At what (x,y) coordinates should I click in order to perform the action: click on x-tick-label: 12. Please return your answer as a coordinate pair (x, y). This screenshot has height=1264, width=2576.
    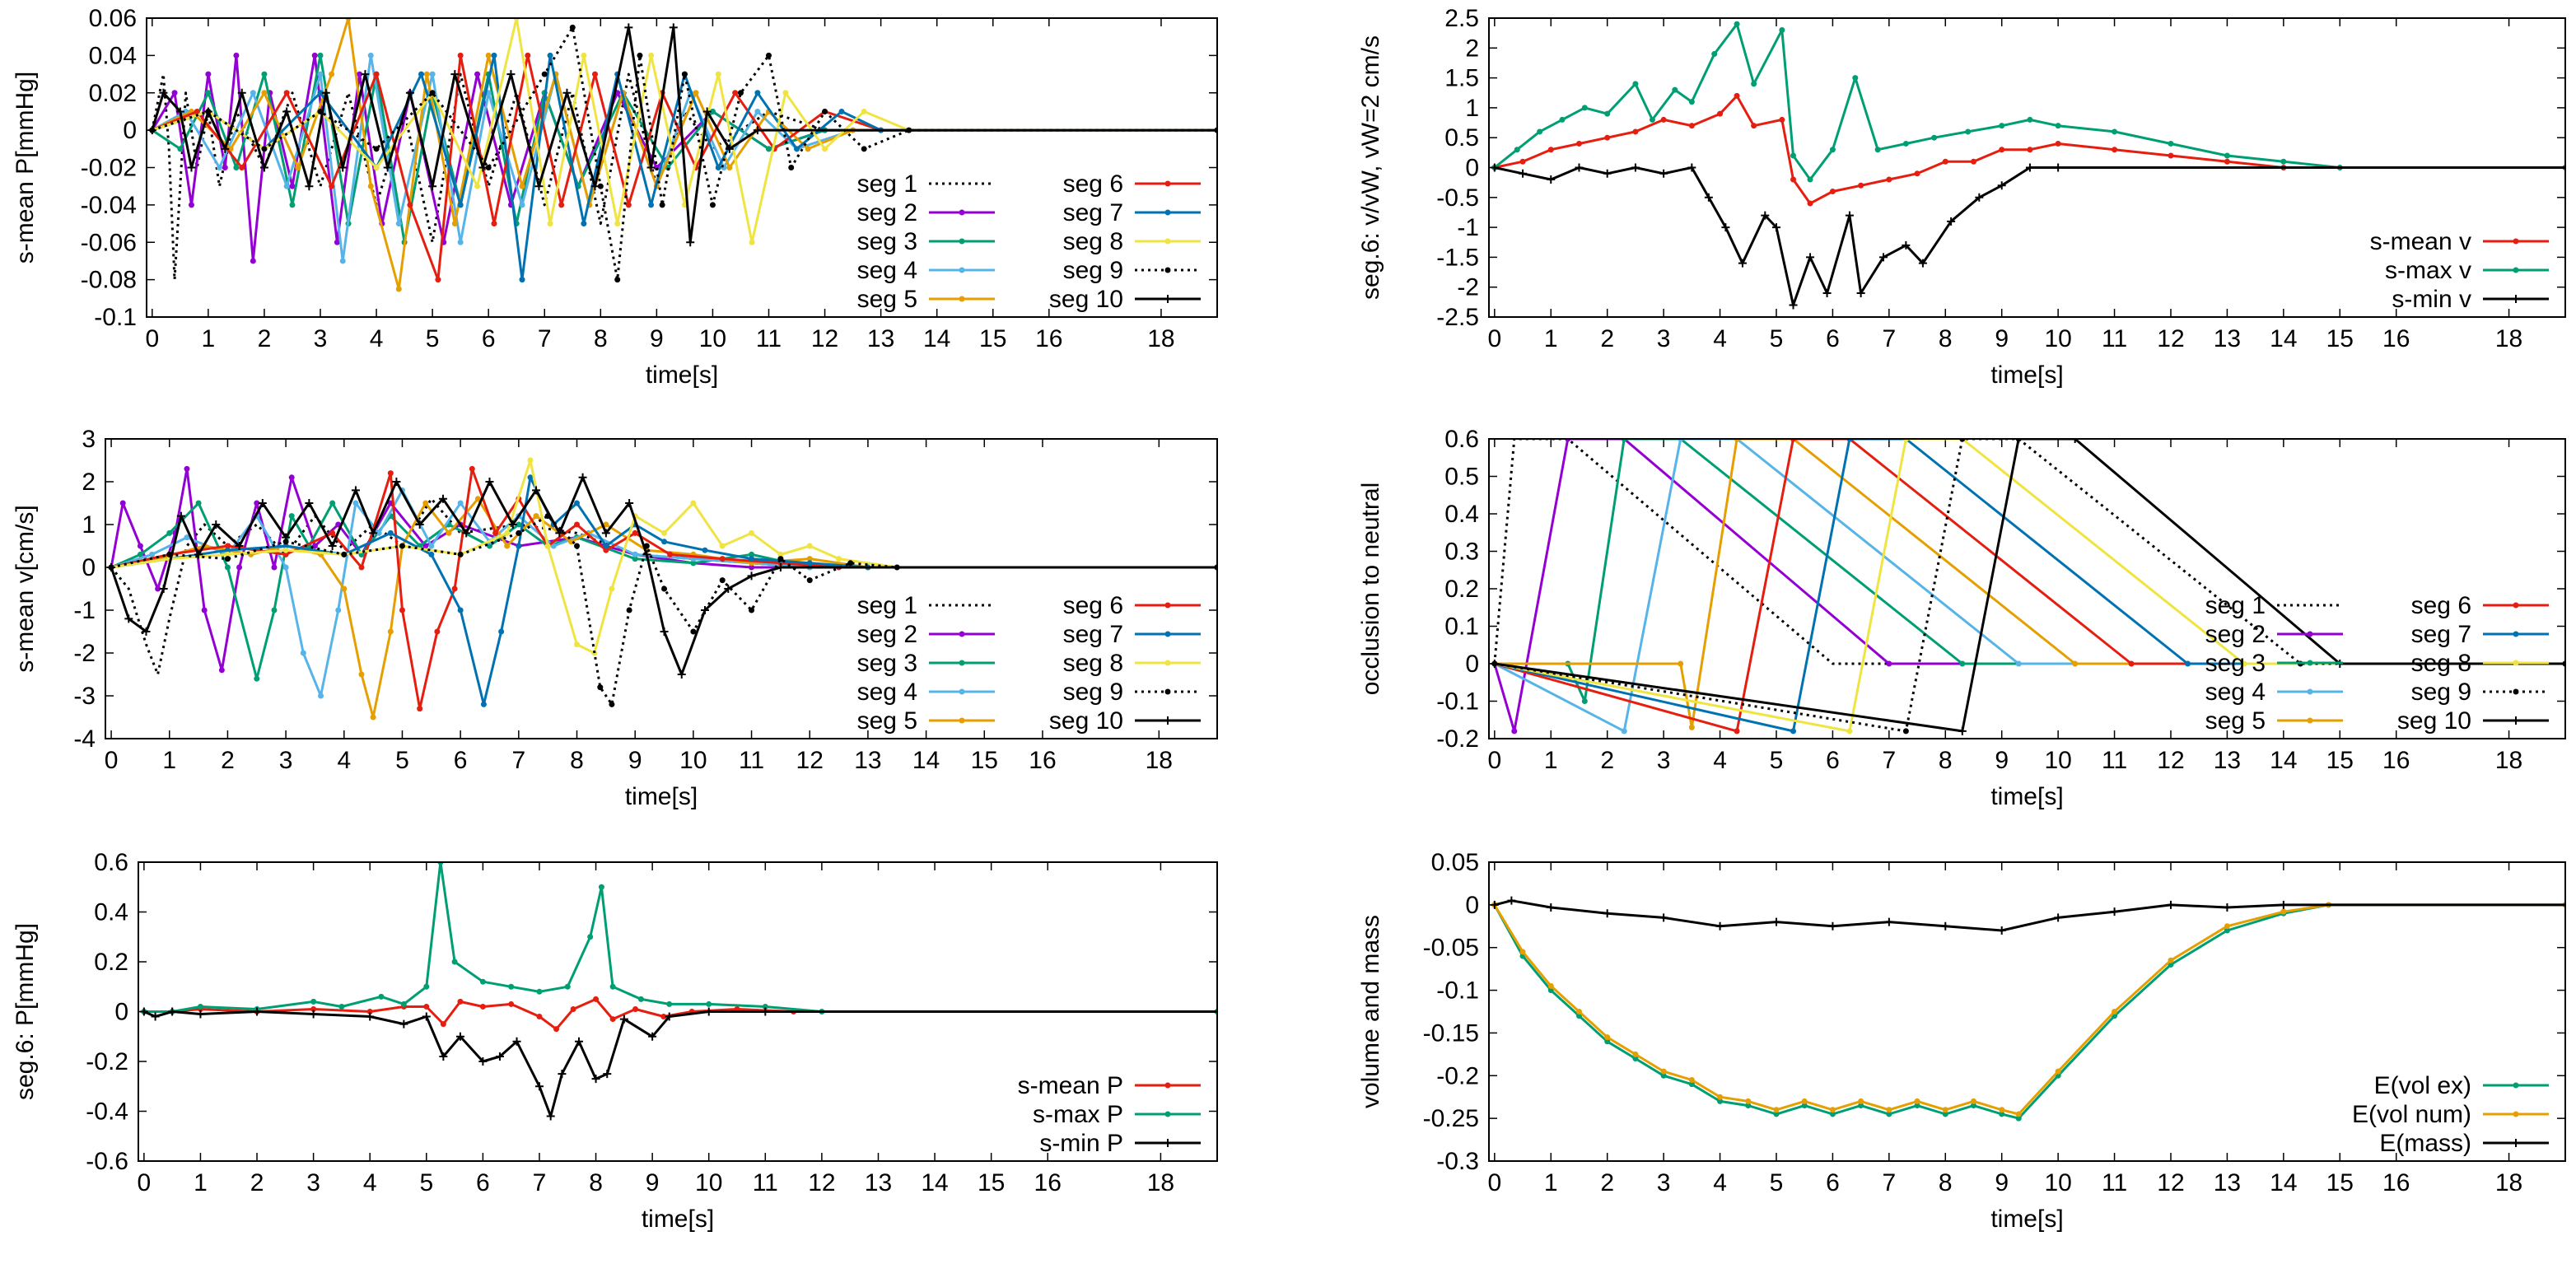
    Looking at the image, I should click on (824, 338).